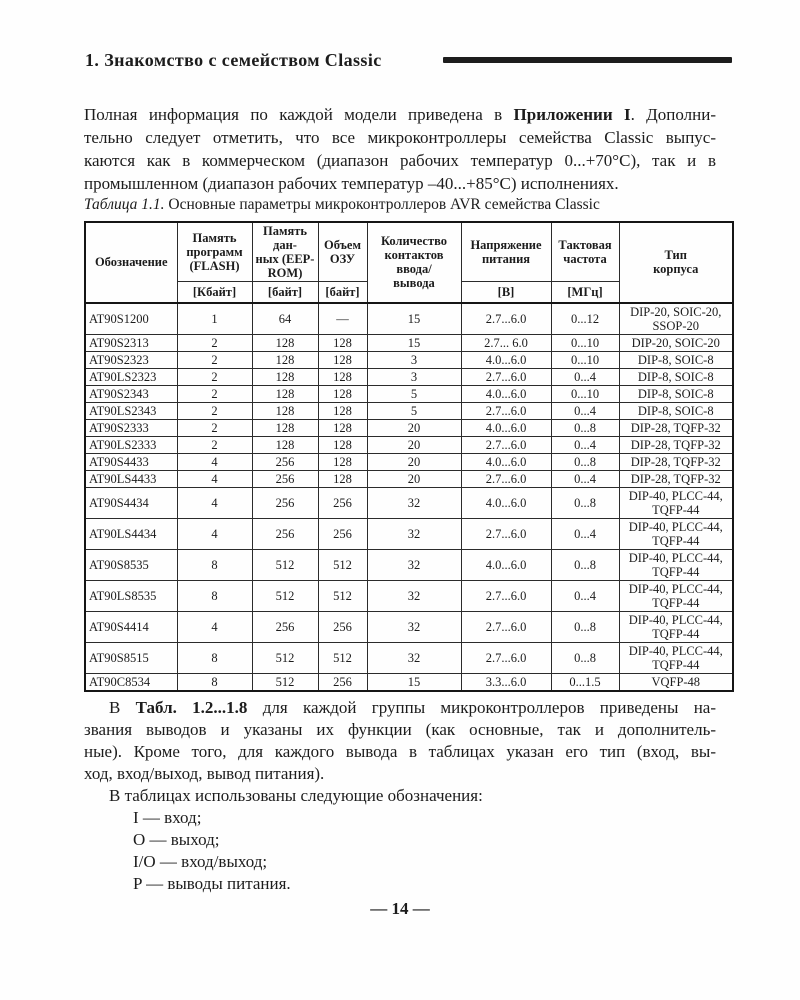 The height and width of the screenshot is (1000, 800). What do you see at coordinates (204, 773) in the screenshot?
I see `text-segment: ход, вход/выход, вывод питания).` at bounding box center [204, 773].